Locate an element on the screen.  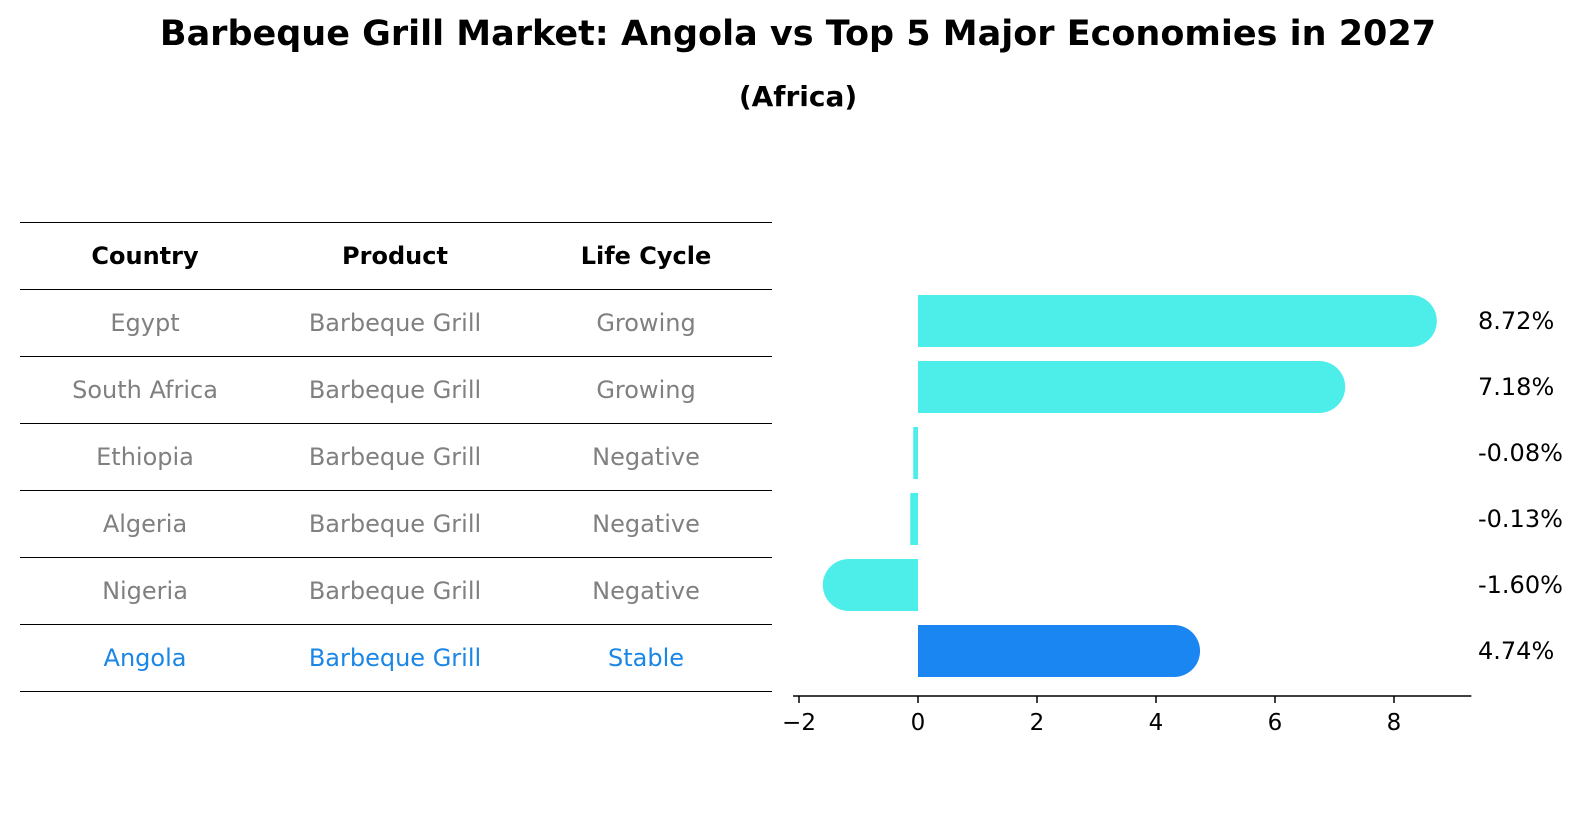
table-row: Egypt Barbeque Grill Growing is located at coordinates (396, 322).